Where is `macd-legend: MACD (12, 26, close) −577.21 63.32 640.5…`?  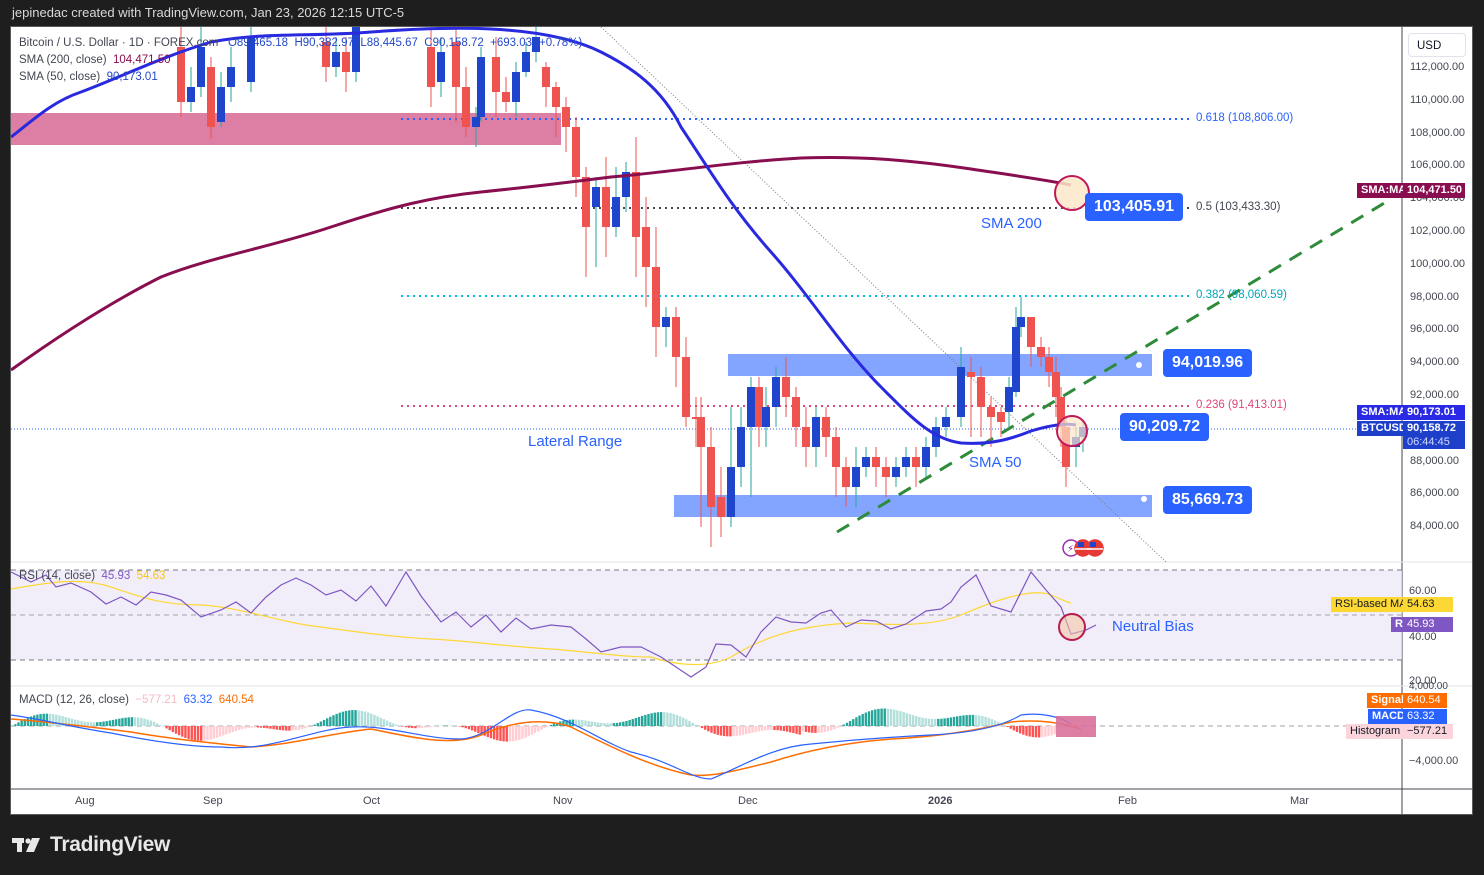
macd-legend: MACD (12, 26, close) −577.21 63.32 640.5… is located at coordinates (136, 700).